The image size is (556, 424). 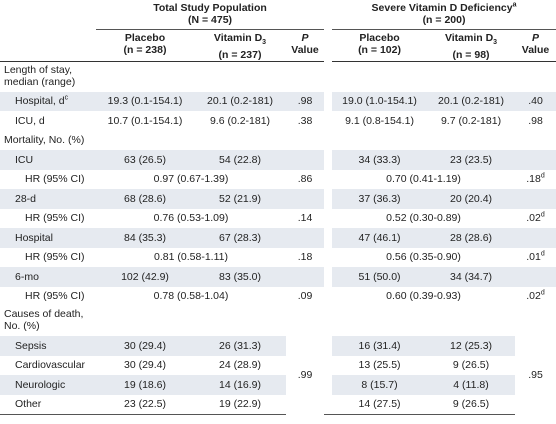 What do you see at coordinates (305, 375) in the screenshot?
I see `g1-causes-pvalue: .99` at bounding box center [305, 375].